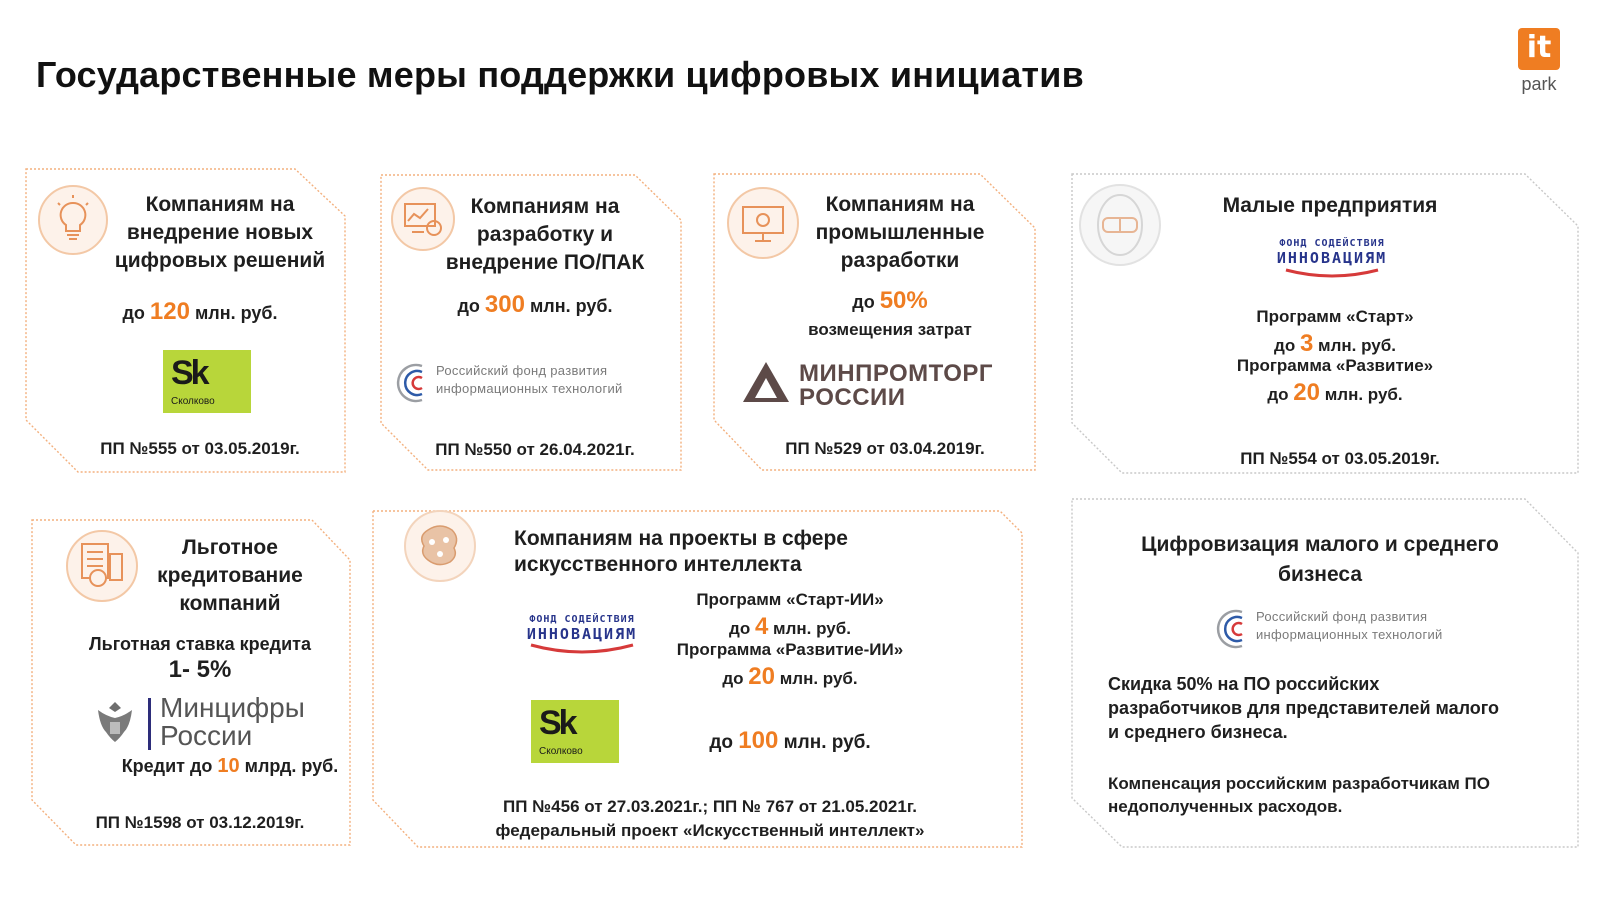  Describe the element at coordinates (200, 669) in the screenshot. I see `rate-value: 1- 5%` at that location.